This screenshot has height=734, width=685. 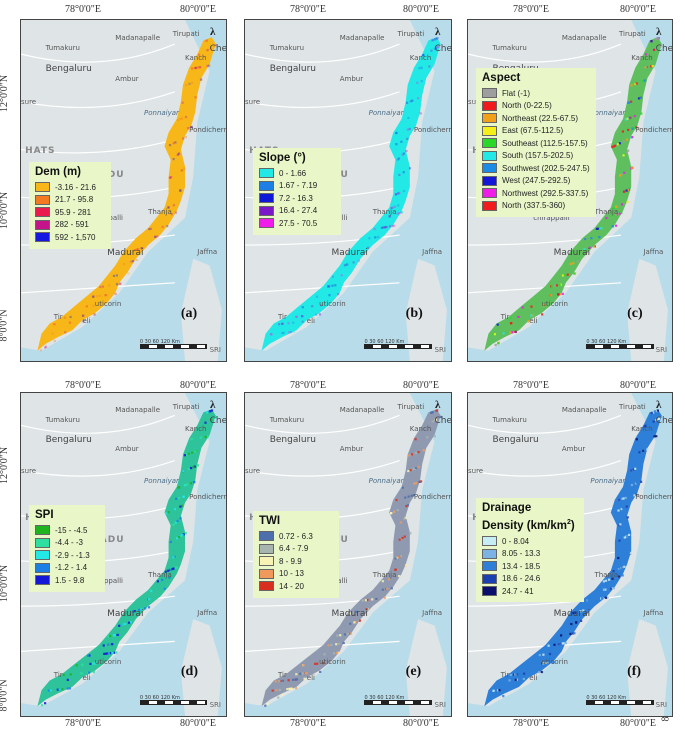 I want to click on place-label-bengaluru: Bengaluru, so click(x=292, y=69).